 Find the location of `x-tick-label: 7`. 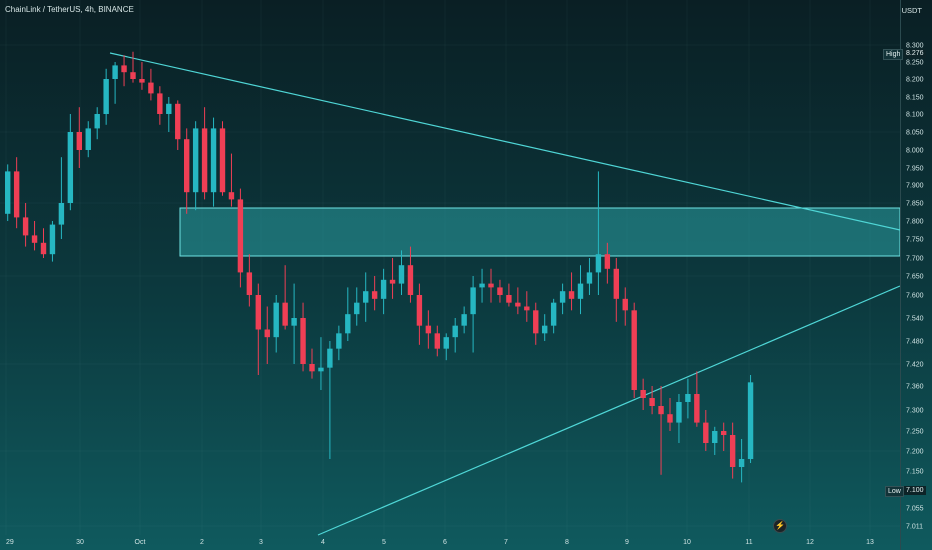

x-tick-label: 7 is located at coordinates (506, 542).